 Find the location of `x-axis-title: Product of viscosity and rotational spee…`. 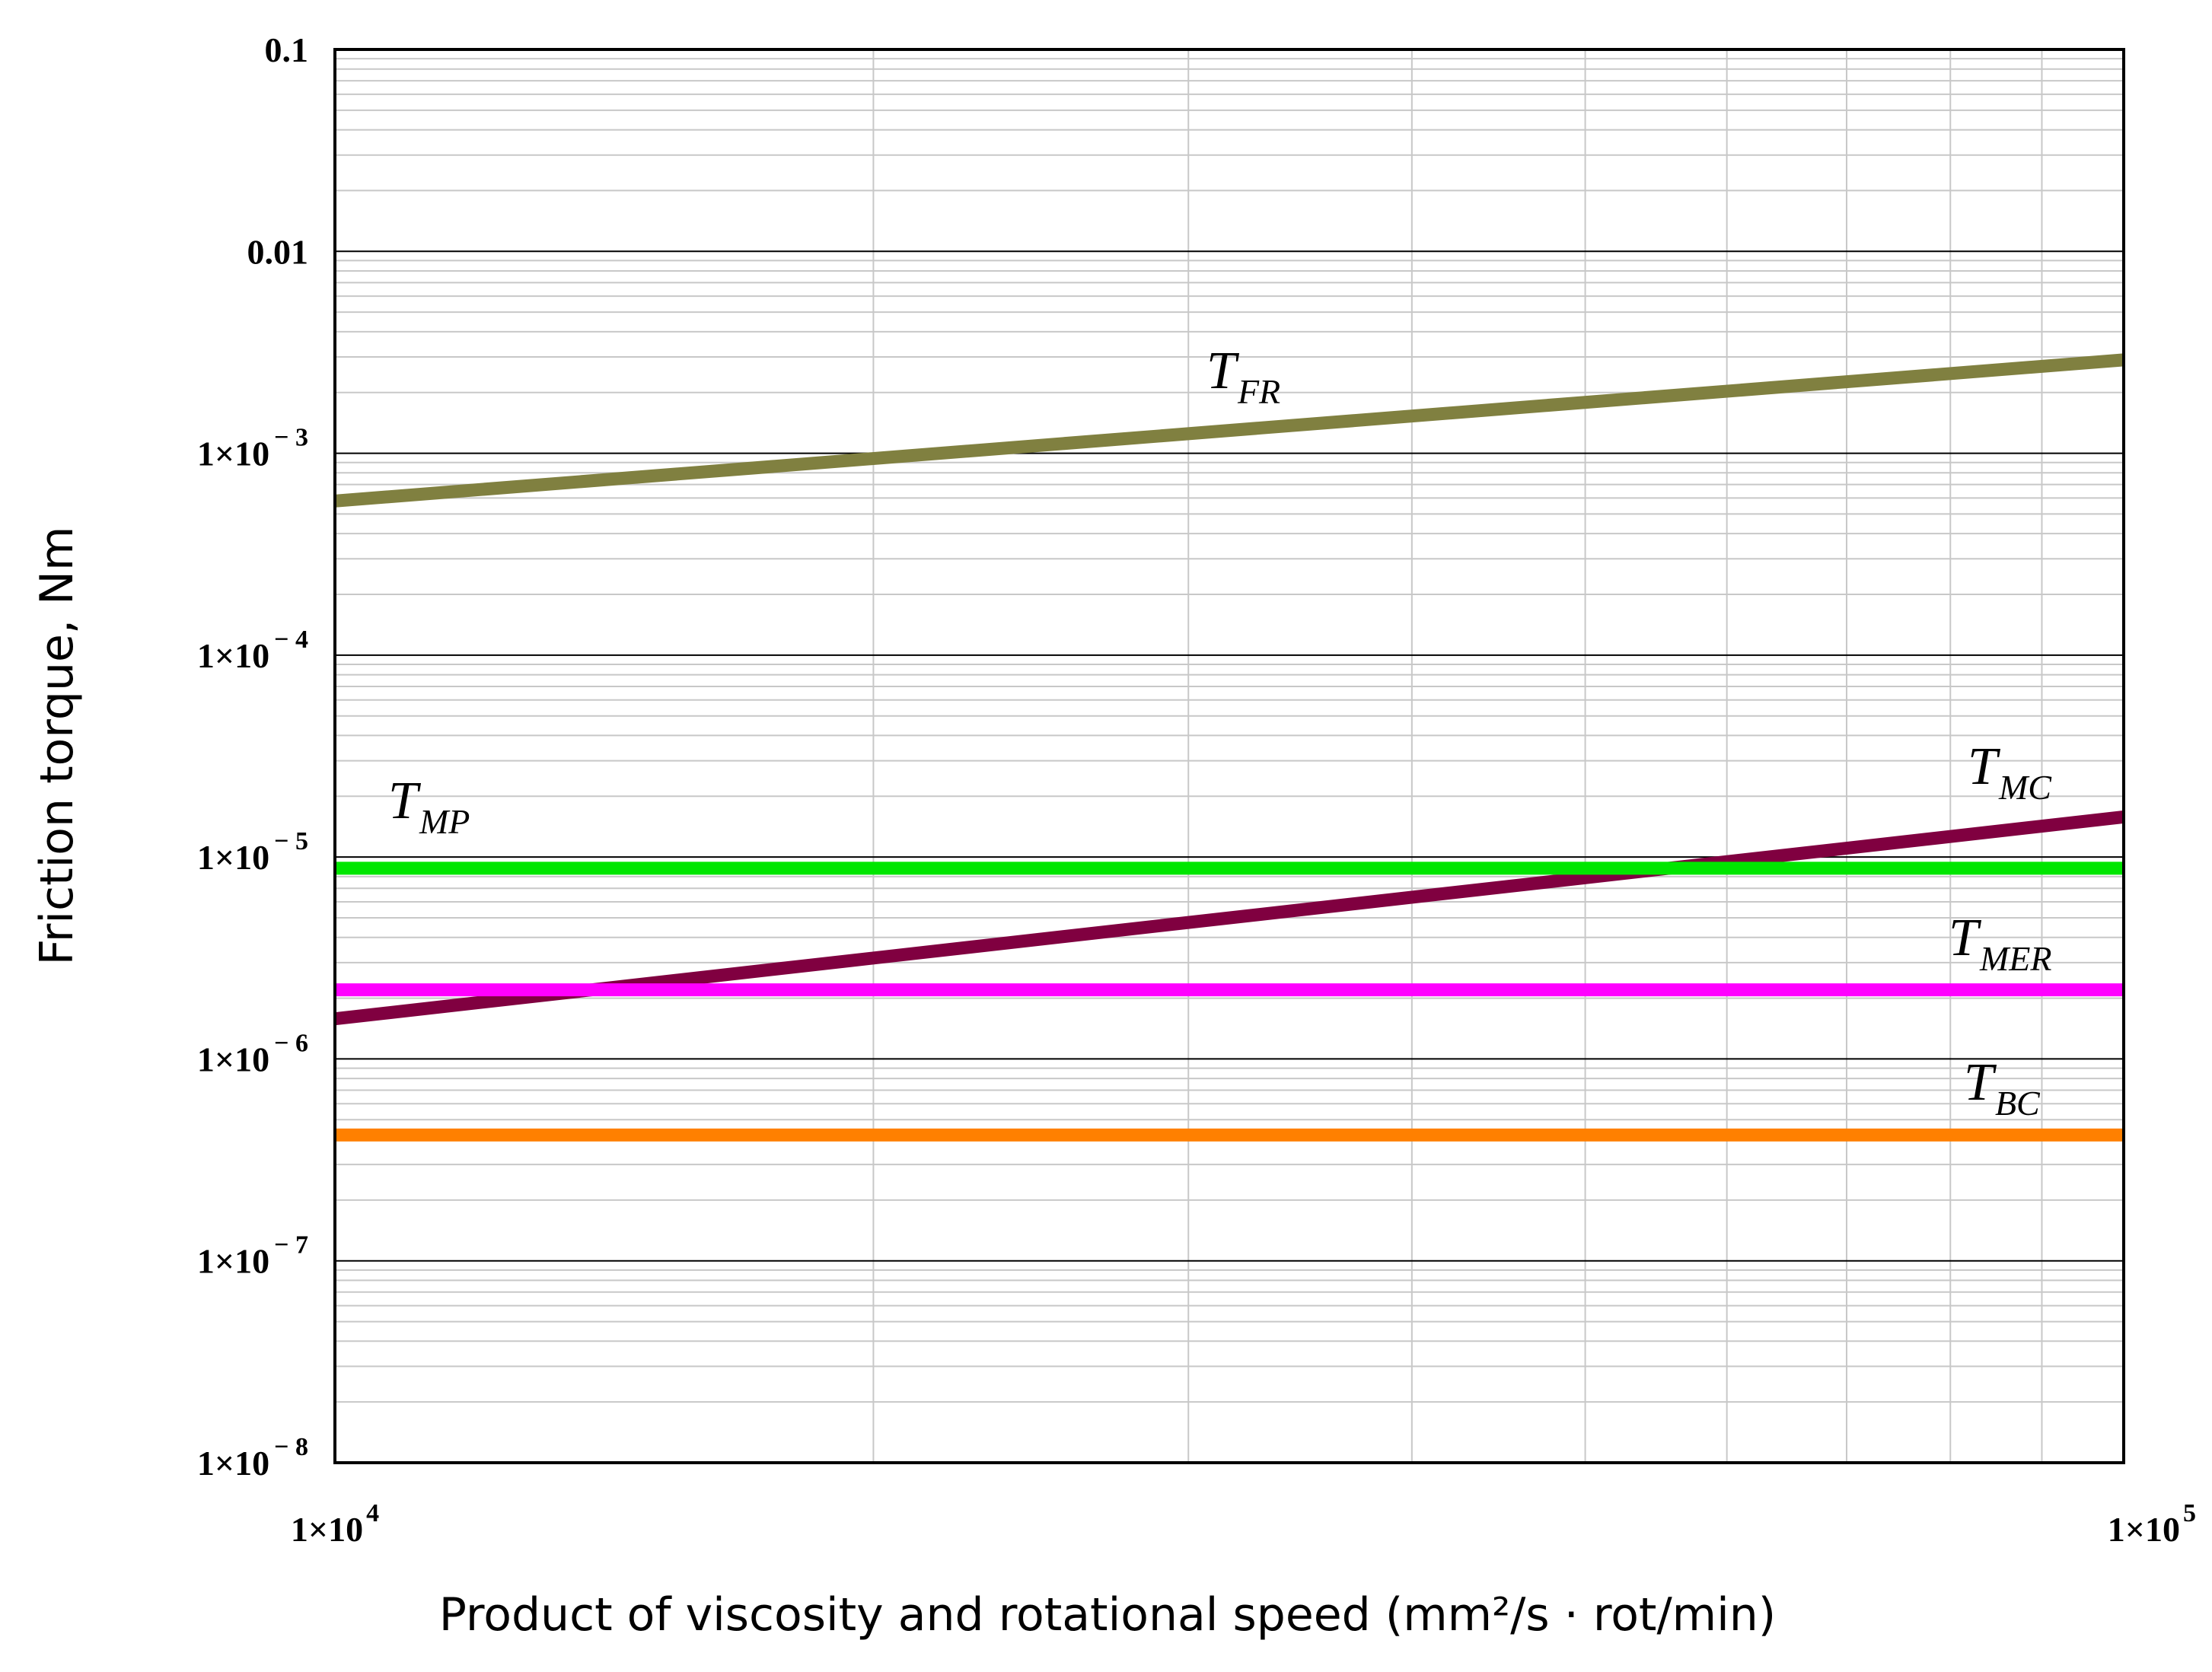

x-axis-title: Product of viscosity and rotational spee… is located at coordinates (1107, 1615).